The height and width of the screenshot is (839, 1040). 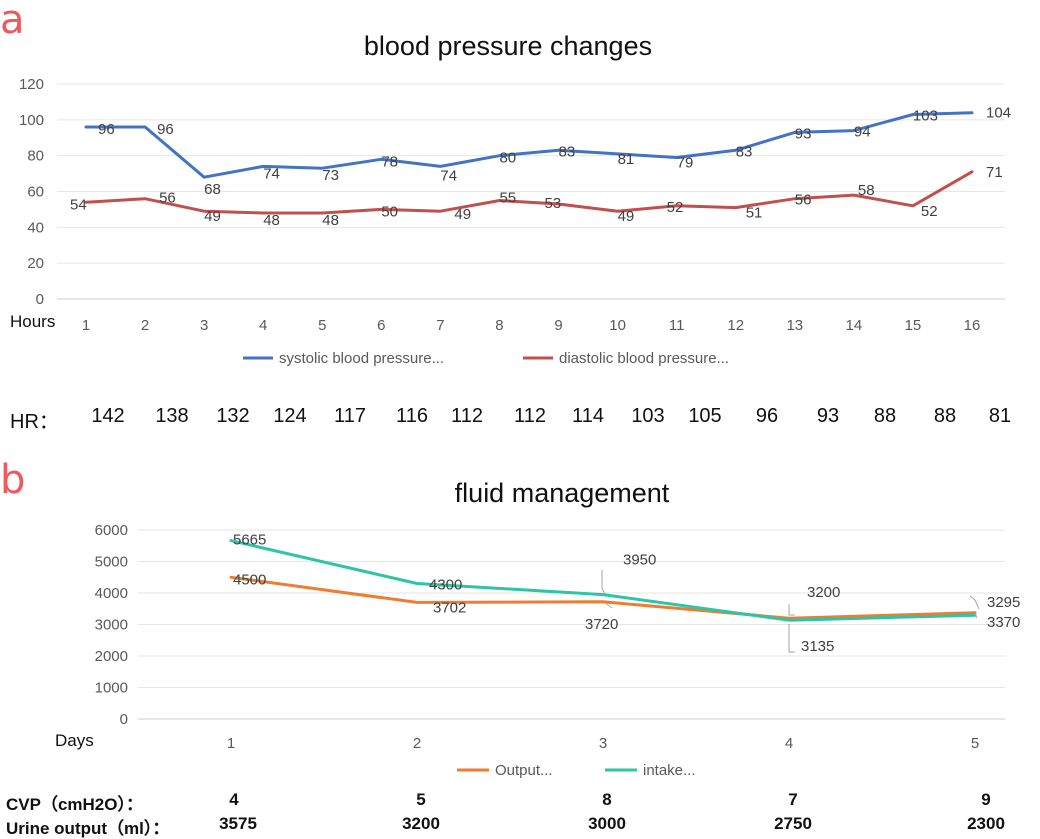 I want to click on y-tick-label: 6000, so click(x=111, y=530).